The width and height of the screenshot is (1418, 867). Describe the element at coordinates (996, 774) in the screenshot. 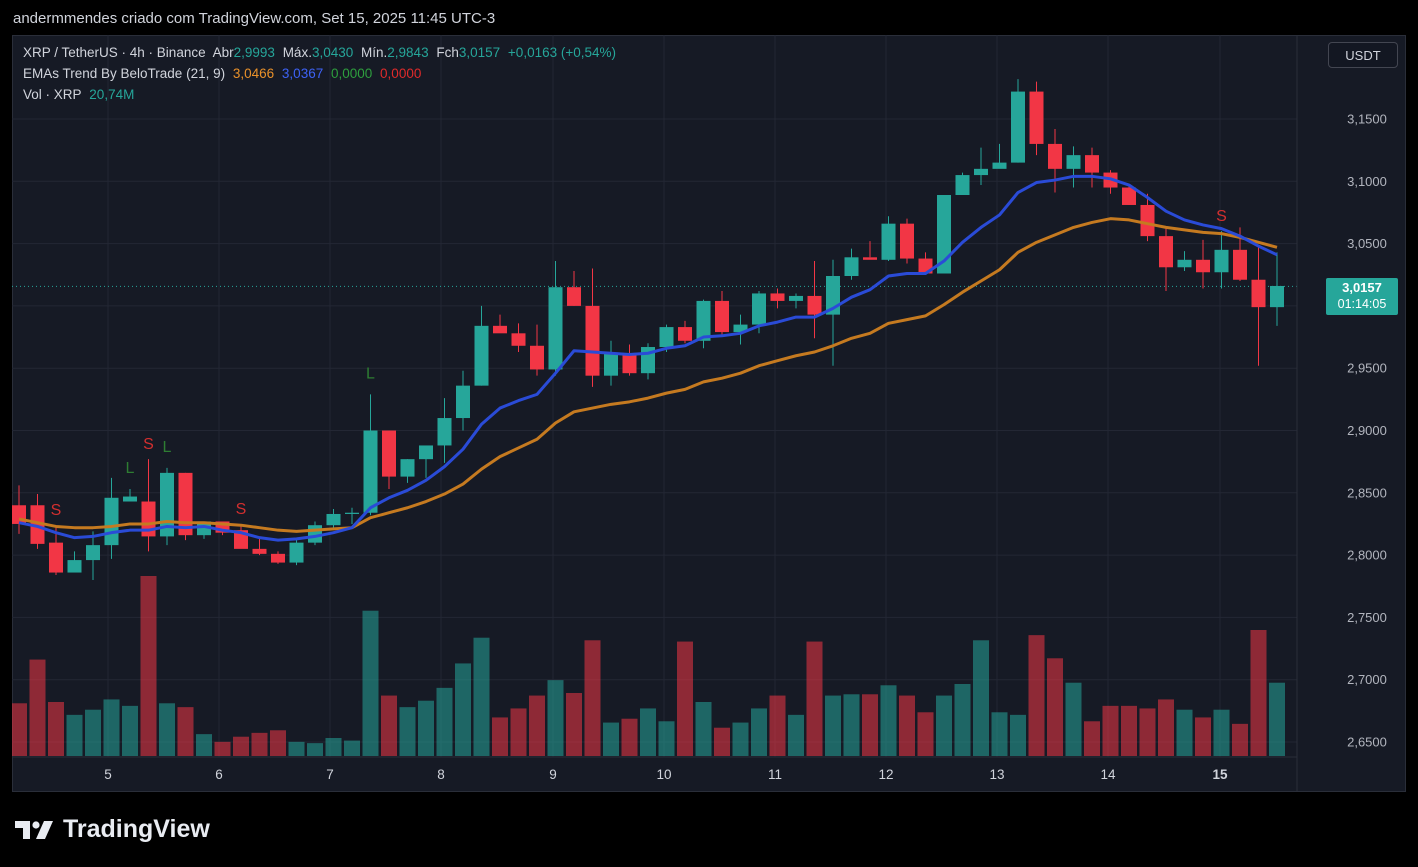

I see `x-tick-label: 13` at that location.